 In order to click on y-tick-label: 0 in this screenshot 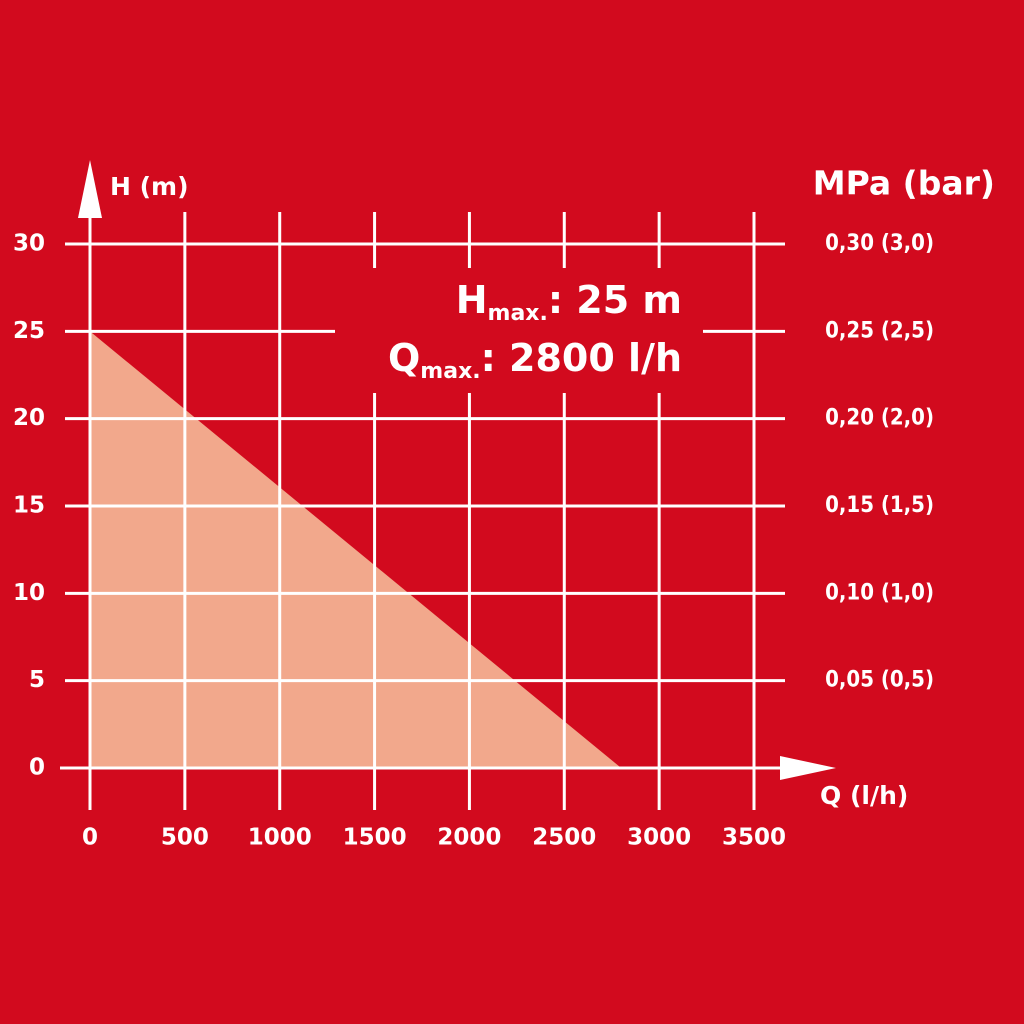, I will do `click(37, 768)`.